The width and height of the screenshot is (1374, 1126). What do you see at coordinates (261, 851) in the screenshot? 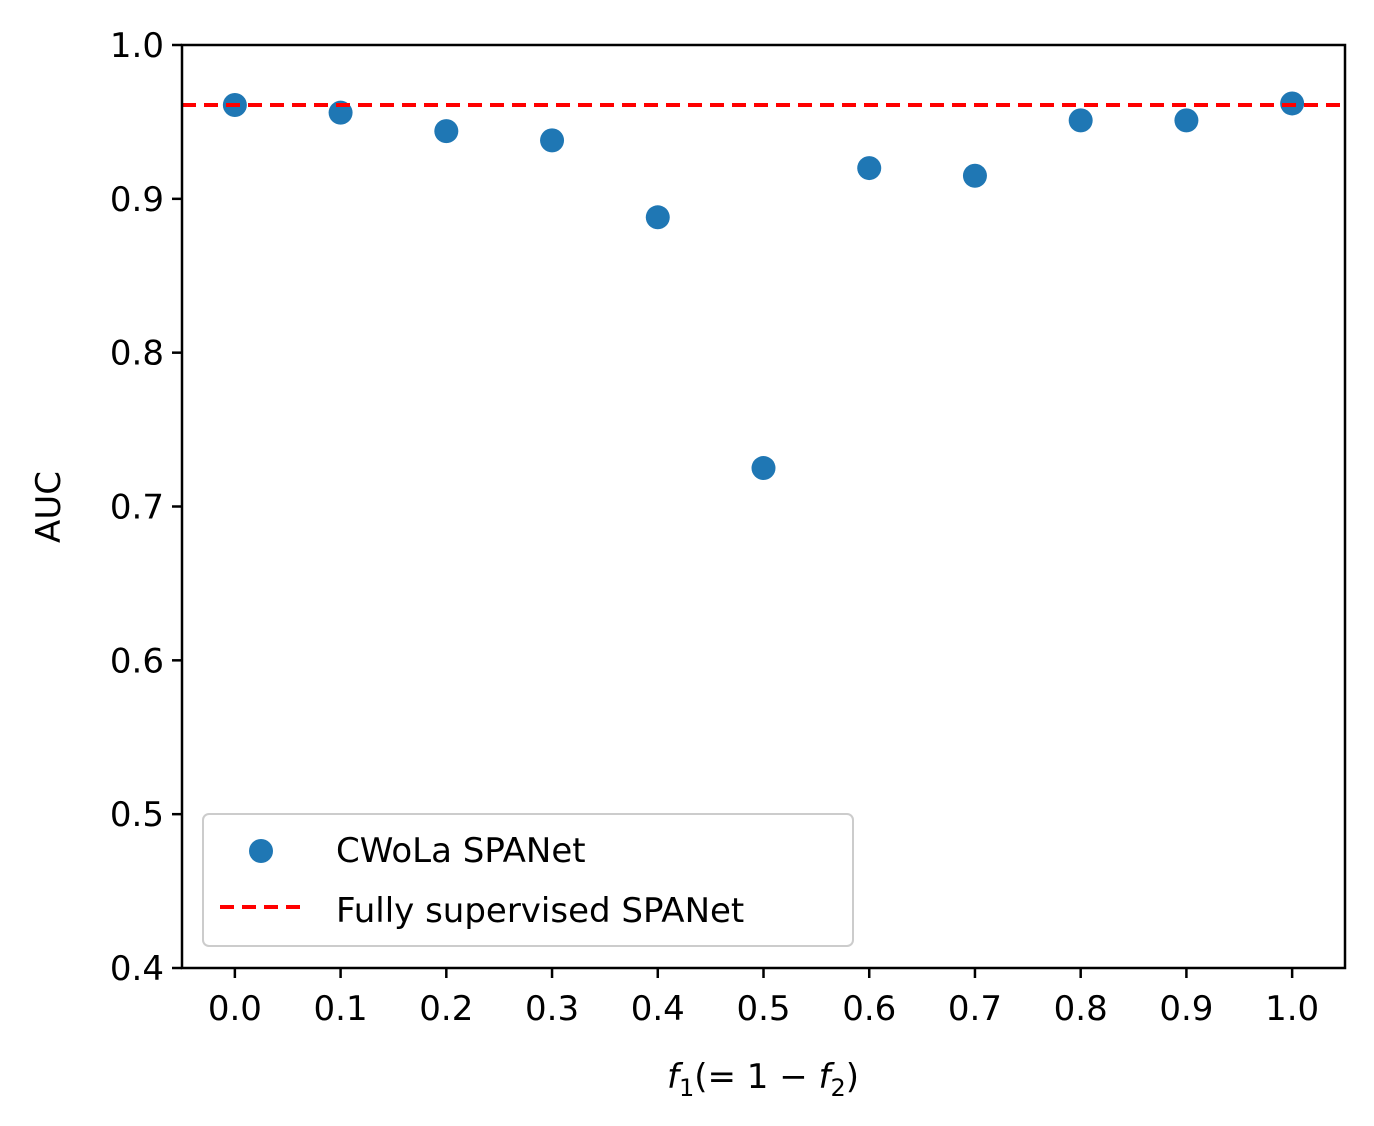
I see `legend-marker-cwola` at bounding box center [261, 851].